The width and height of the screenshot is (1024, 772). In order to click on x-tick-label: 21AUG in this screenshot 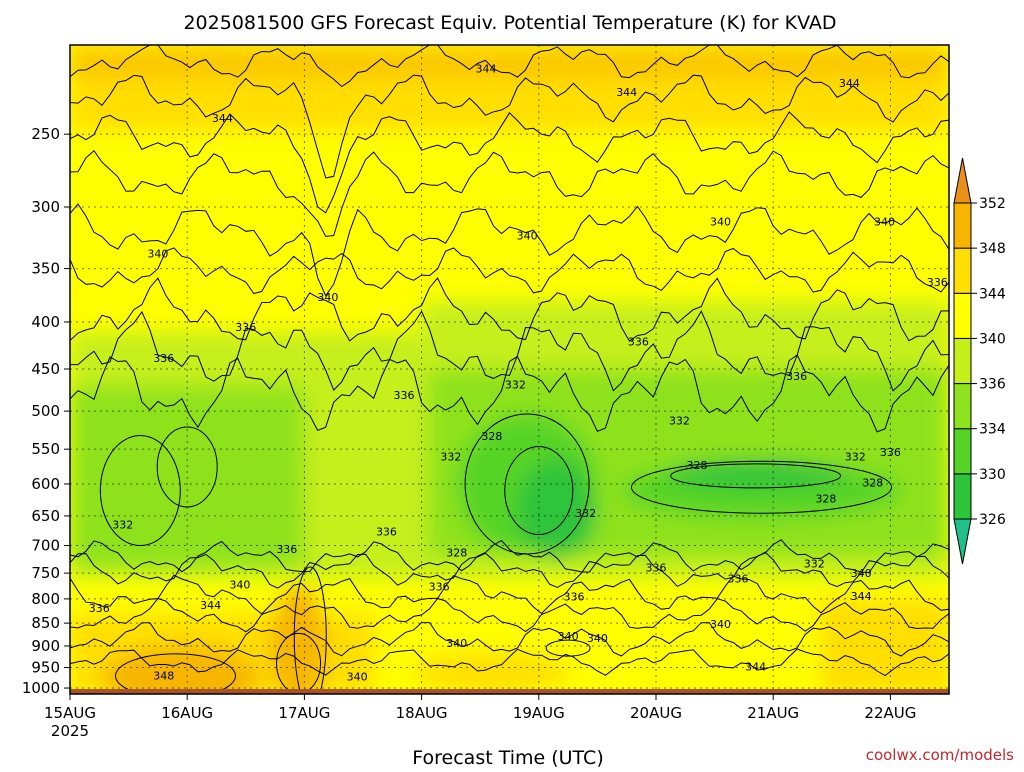, I will do `click(773, 713)`.